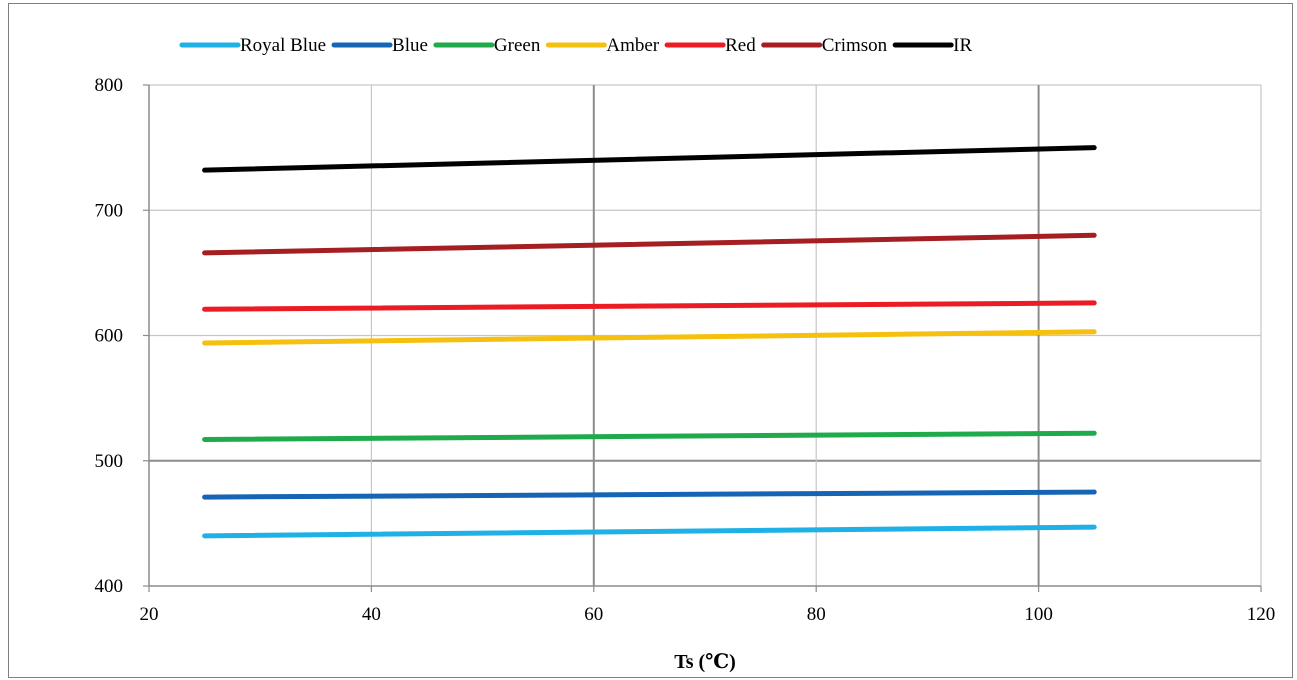  Describe the element at coordinates (283, 45) in the screenshot. I see `legend-label-royal-blue: Royal Blue` at that location.